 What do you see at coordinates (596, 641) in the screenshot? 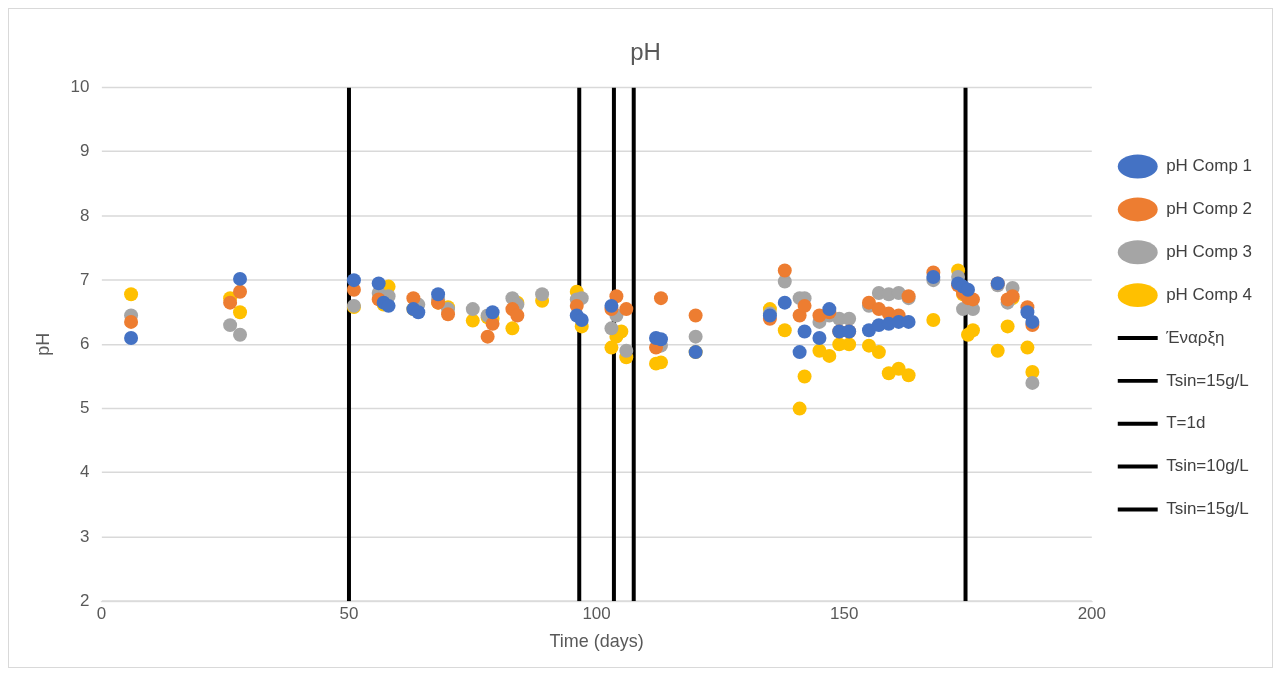
I see `x-axis-title: Time (days)` at bounding box center [596, 641].